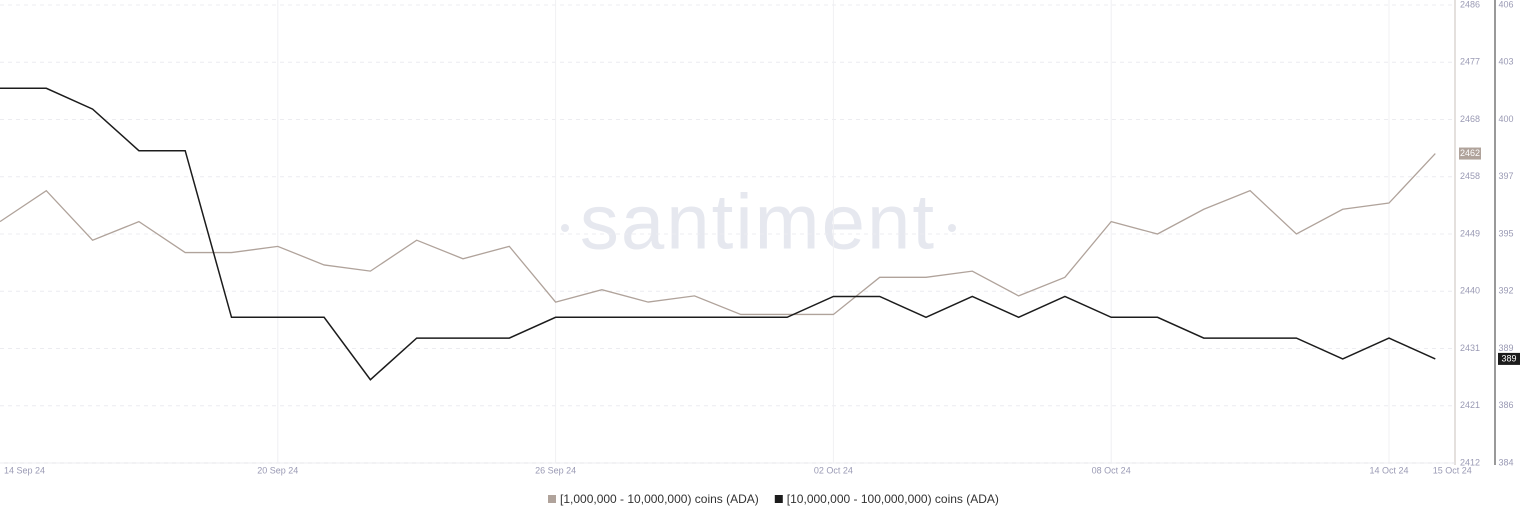  Describe the element at coordinates (758, 222) in the screenshot. I see `watermark: santiment` at that location.